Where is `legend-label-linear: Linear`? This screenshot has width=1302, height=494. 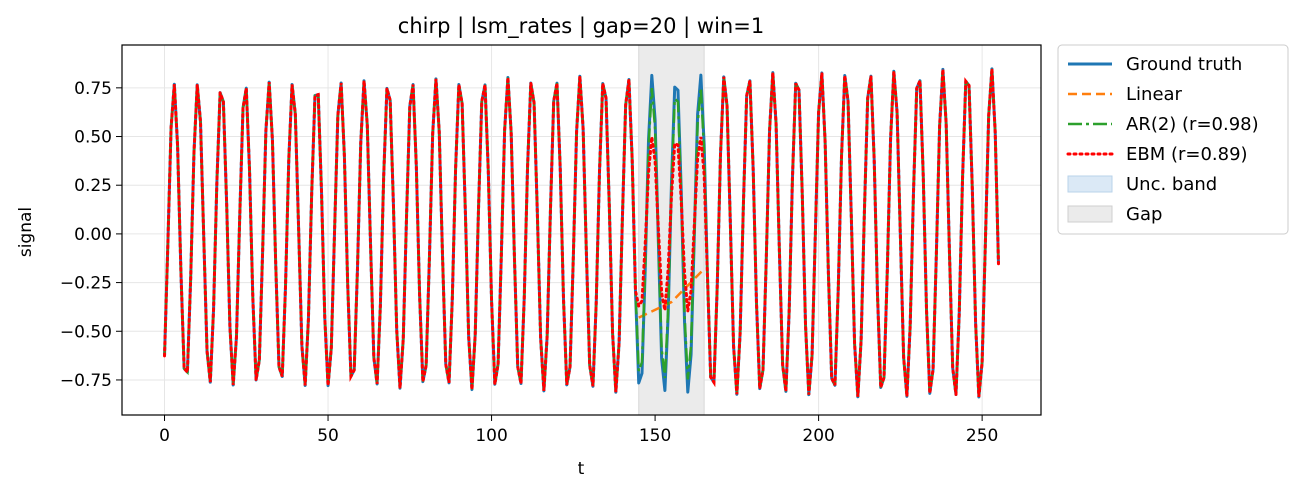 legend-label-linear: Linear is located at coordinates (1154, 94).